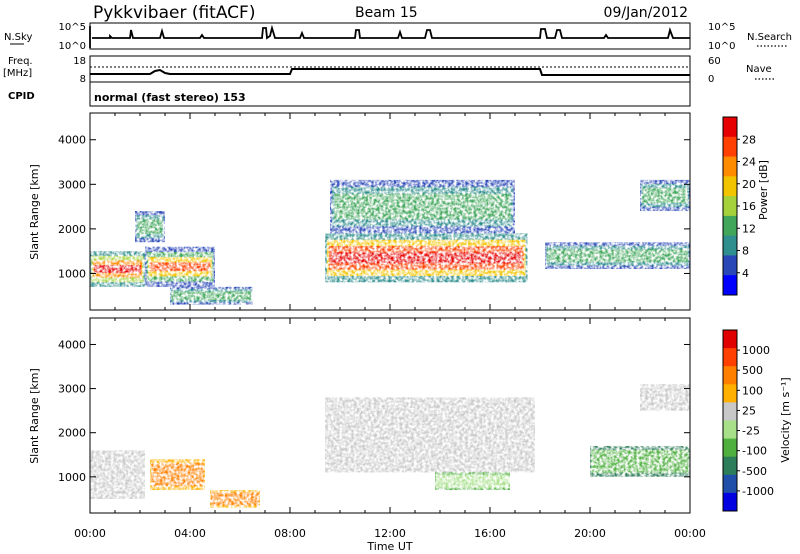  I want to click on x-tick-label: 12:00, so click(390, 533).